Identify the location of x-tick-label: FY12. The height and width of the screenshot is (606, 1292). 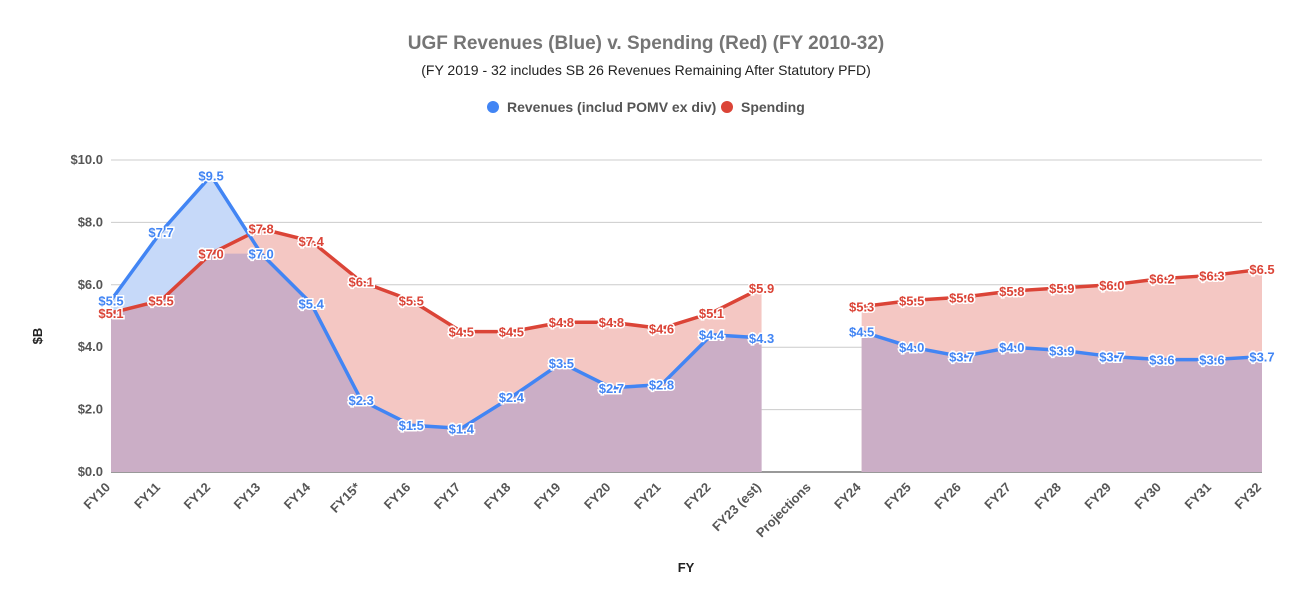
(197, 496).